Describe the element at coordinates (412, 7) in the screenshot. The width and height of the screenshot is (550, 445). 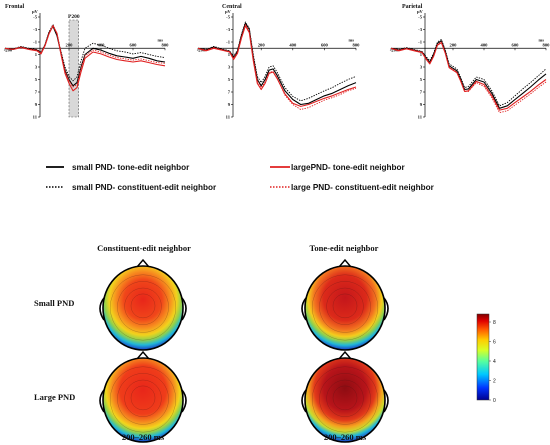
I see `panel-title: Parietal` at that location.